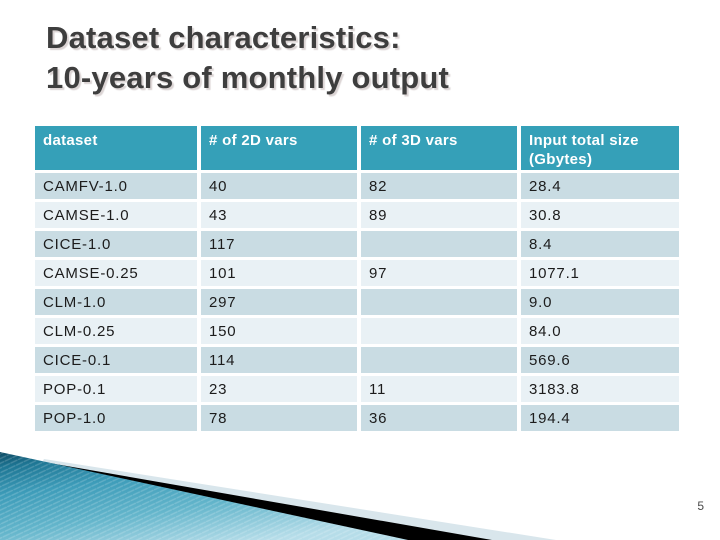 This screenshot has height=540, width=720. What do you see at coordinates (439, 215) in the screenshot?
I see `cell-vars3d: 89` at bounding box center [439, 215].